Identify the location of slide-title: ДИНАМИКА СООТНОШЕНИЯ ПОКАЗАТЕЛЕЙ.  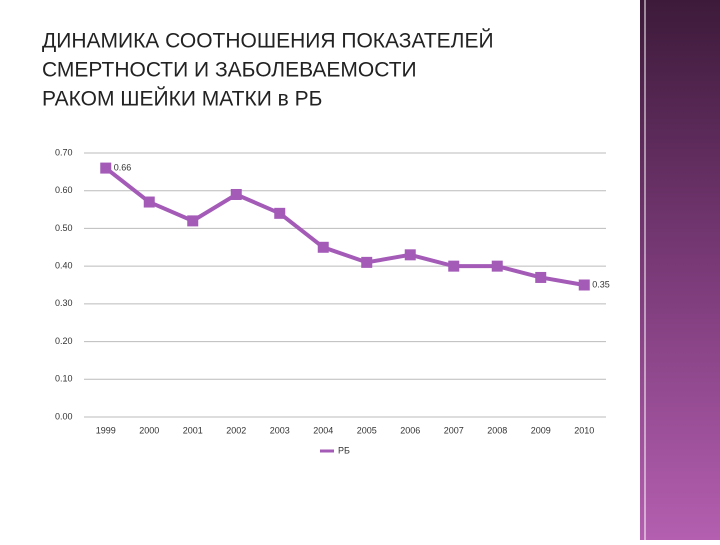
(268, 41).